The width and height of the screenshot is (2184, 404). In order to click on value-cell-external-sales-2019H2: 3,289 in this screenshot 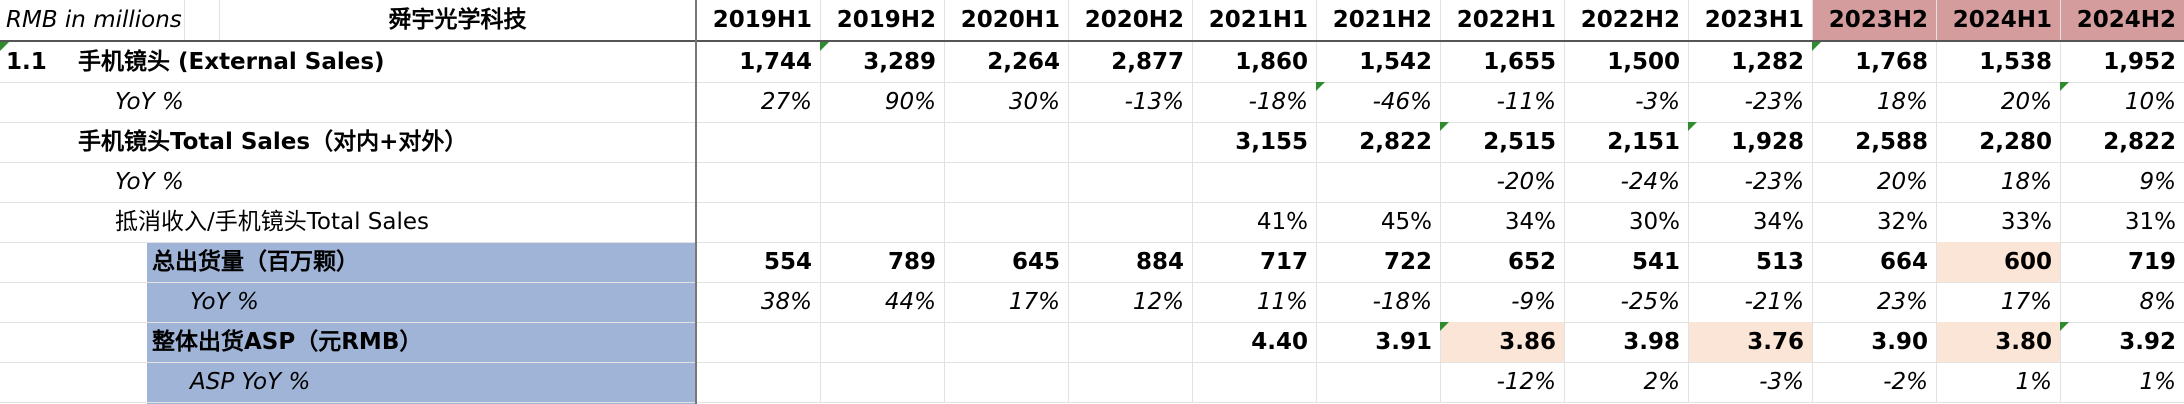, I will do `click(883, 62)`.